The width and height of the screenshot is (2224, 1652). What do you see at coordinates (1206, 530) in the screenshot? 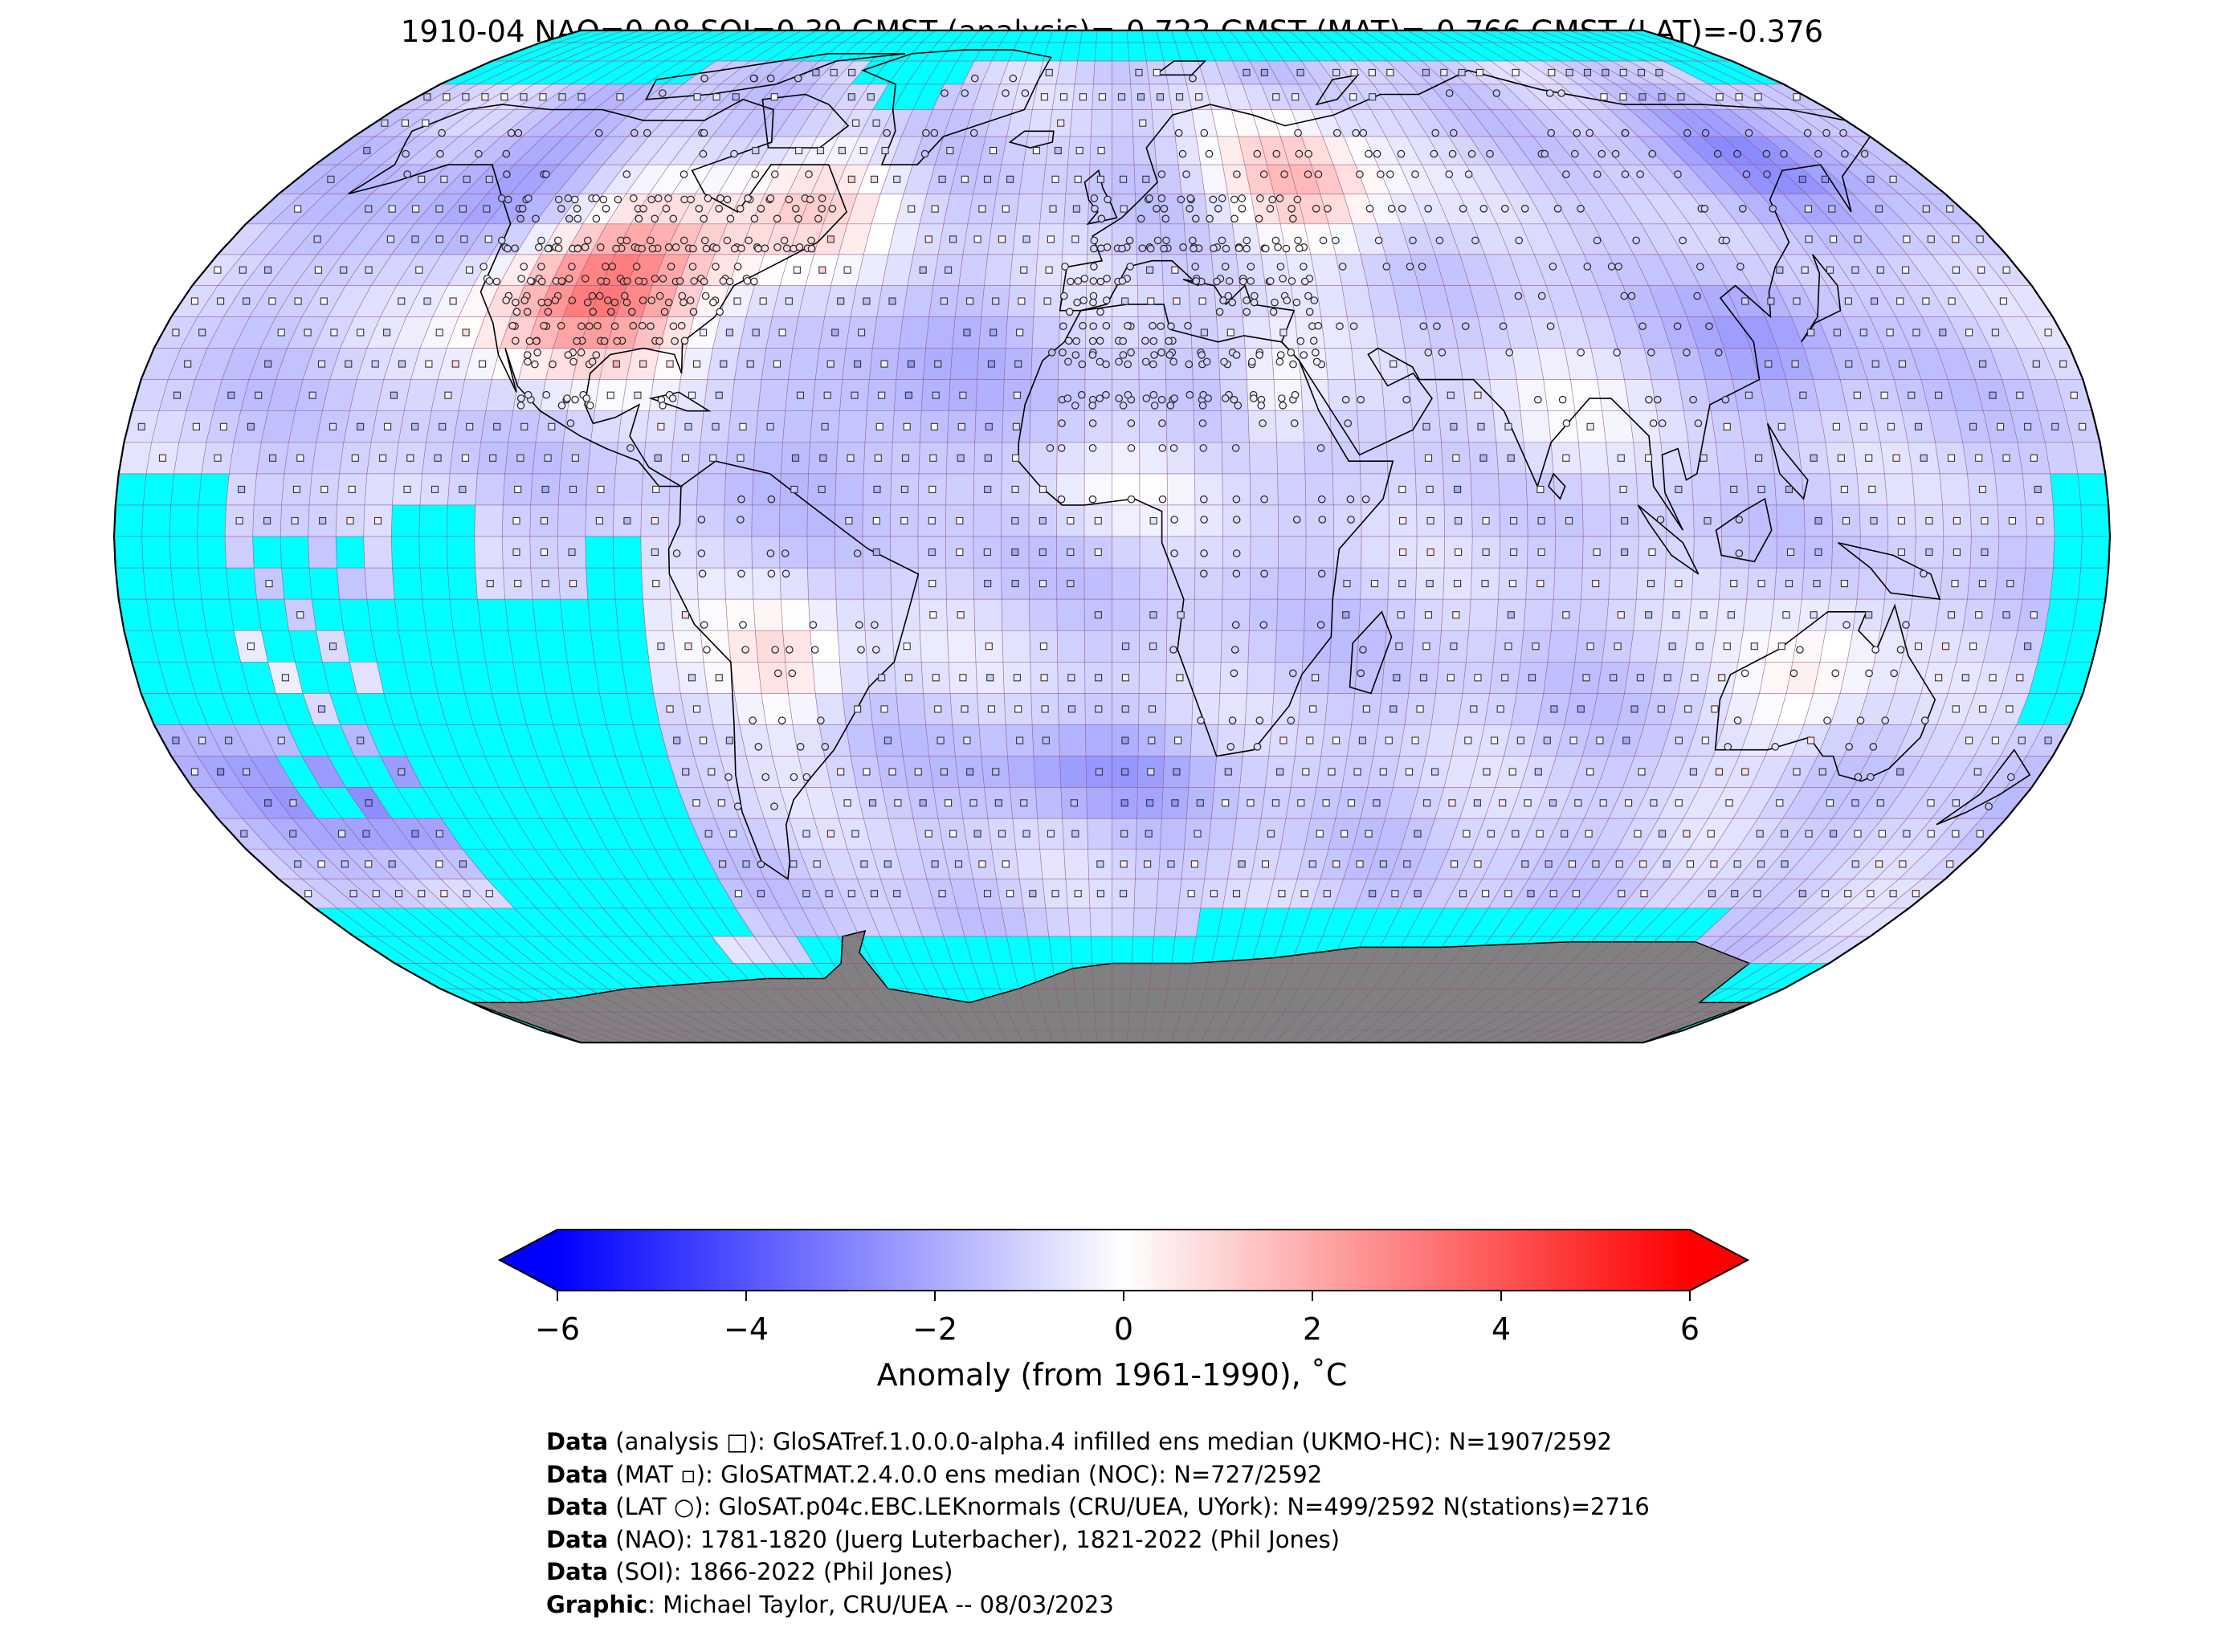
I see `coastline-africa` at bounding box center [1206, 530].